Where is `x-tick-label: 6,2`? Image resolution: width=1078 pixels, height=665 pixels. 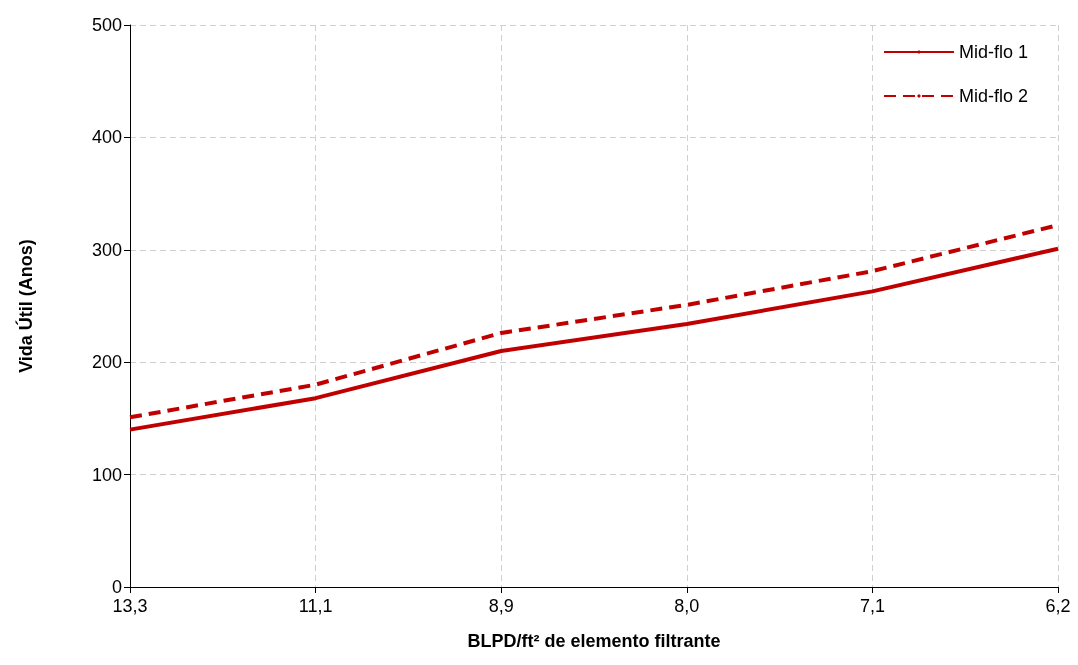
x-tick-label: 6,2 is located at coordinates (1058, 606).